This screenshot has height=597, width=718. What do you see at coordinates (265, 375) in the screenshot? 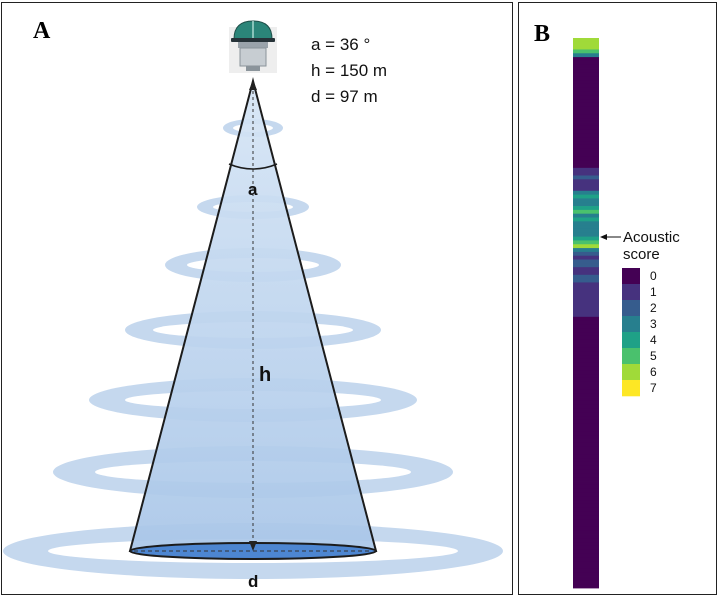
I see `height-label: h` at bounding box center [265, 375].